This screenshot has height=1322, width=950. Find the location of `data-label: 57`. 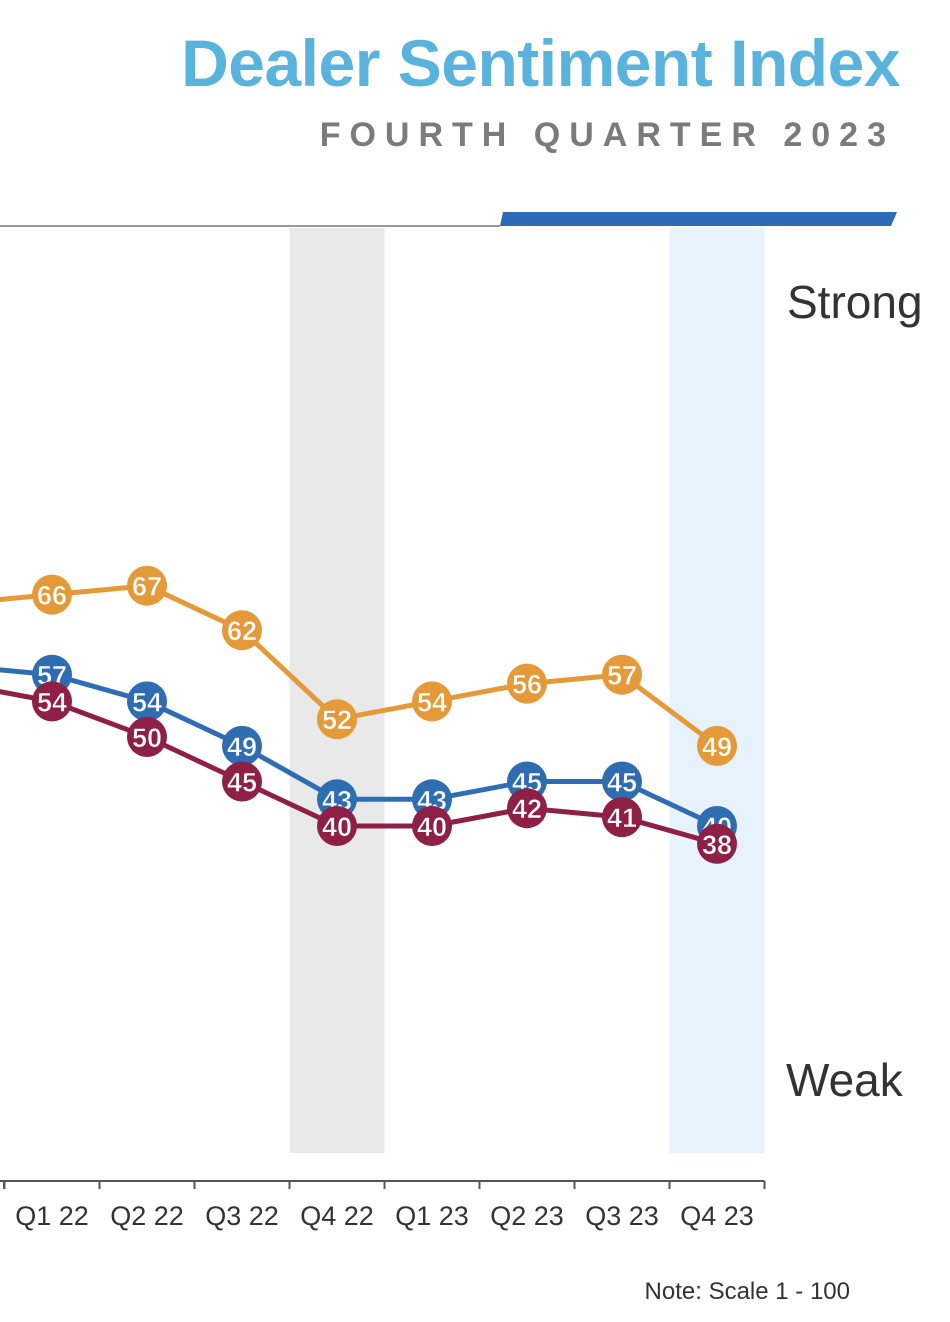

data-label: 57 is located at coordinates (622, 676).